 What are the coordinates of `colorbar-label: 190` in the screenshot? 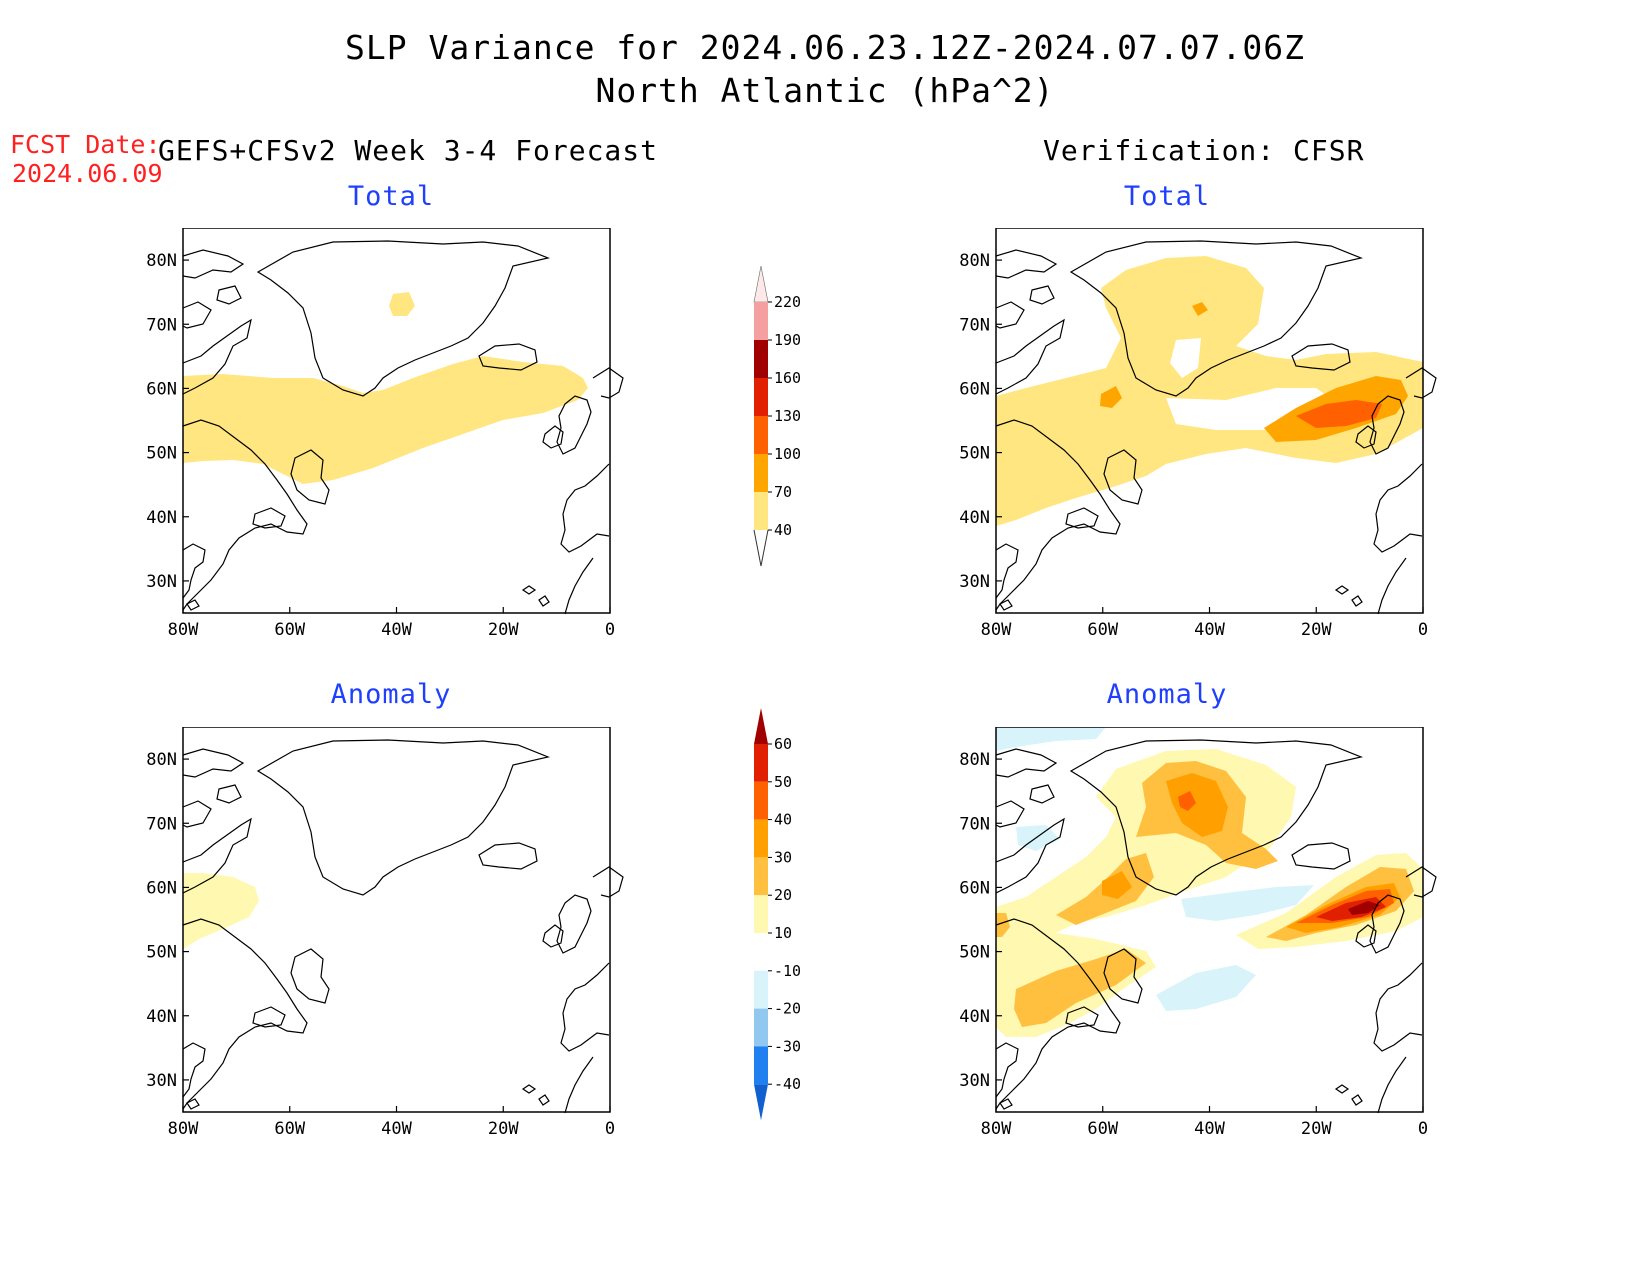 It's located at (787, 340).